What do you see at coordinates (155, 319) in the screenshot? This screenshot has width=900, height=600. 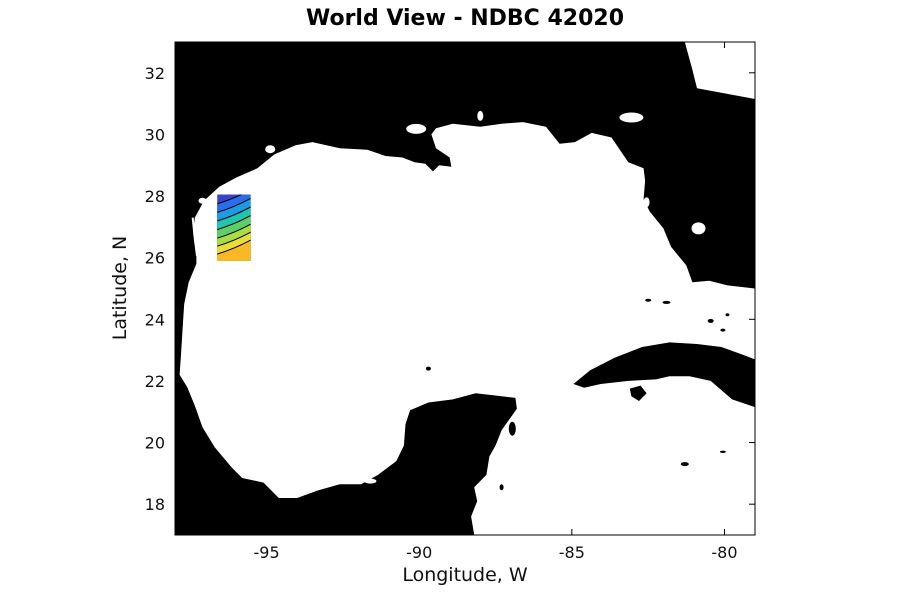 I see `y-tick-label: 24` at bounding box center [155, 319].